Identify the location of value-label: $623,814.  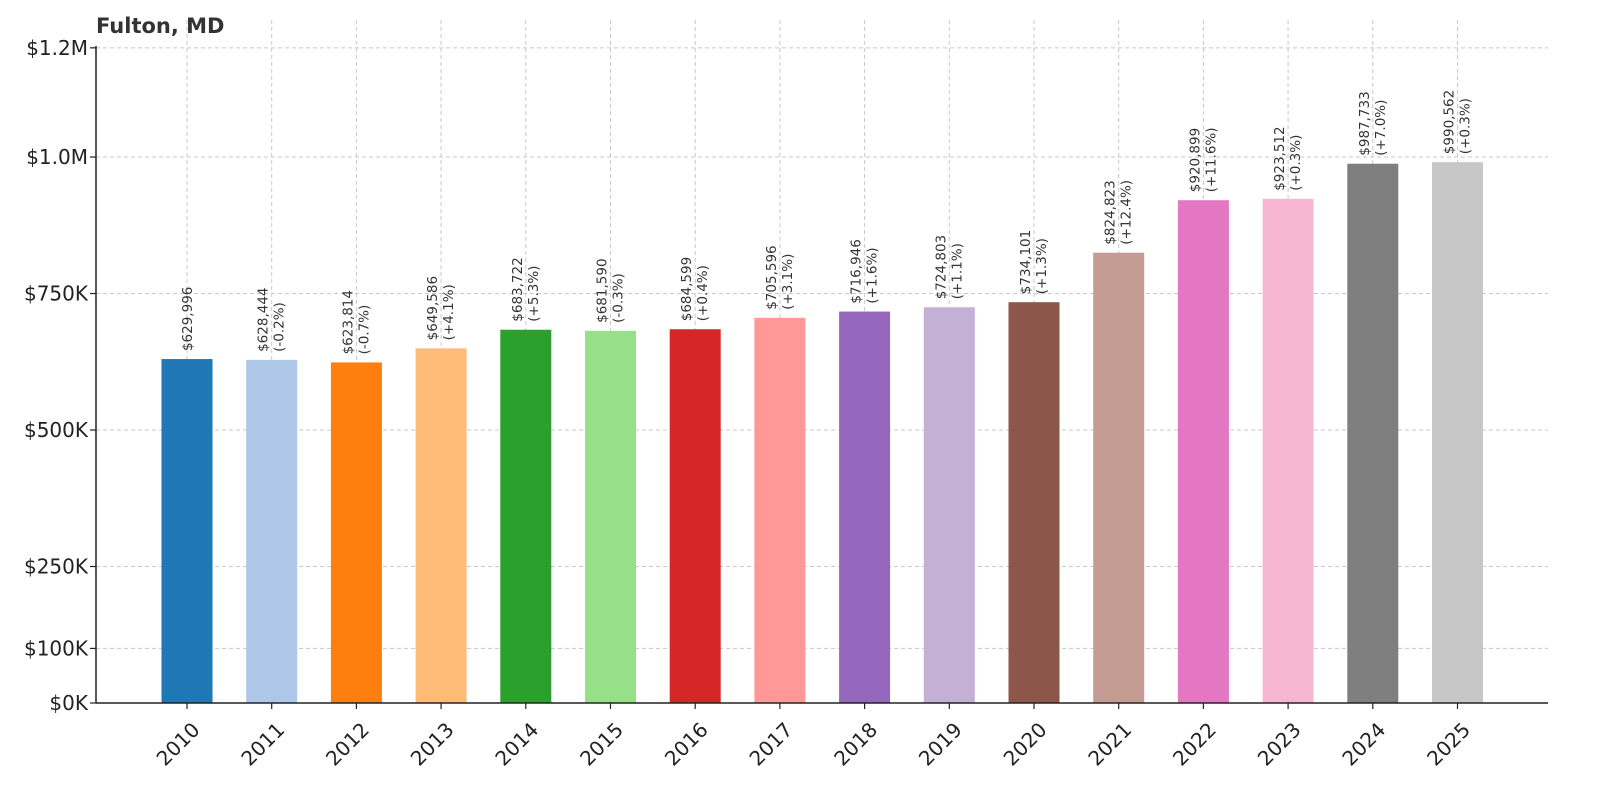
(348, 322).